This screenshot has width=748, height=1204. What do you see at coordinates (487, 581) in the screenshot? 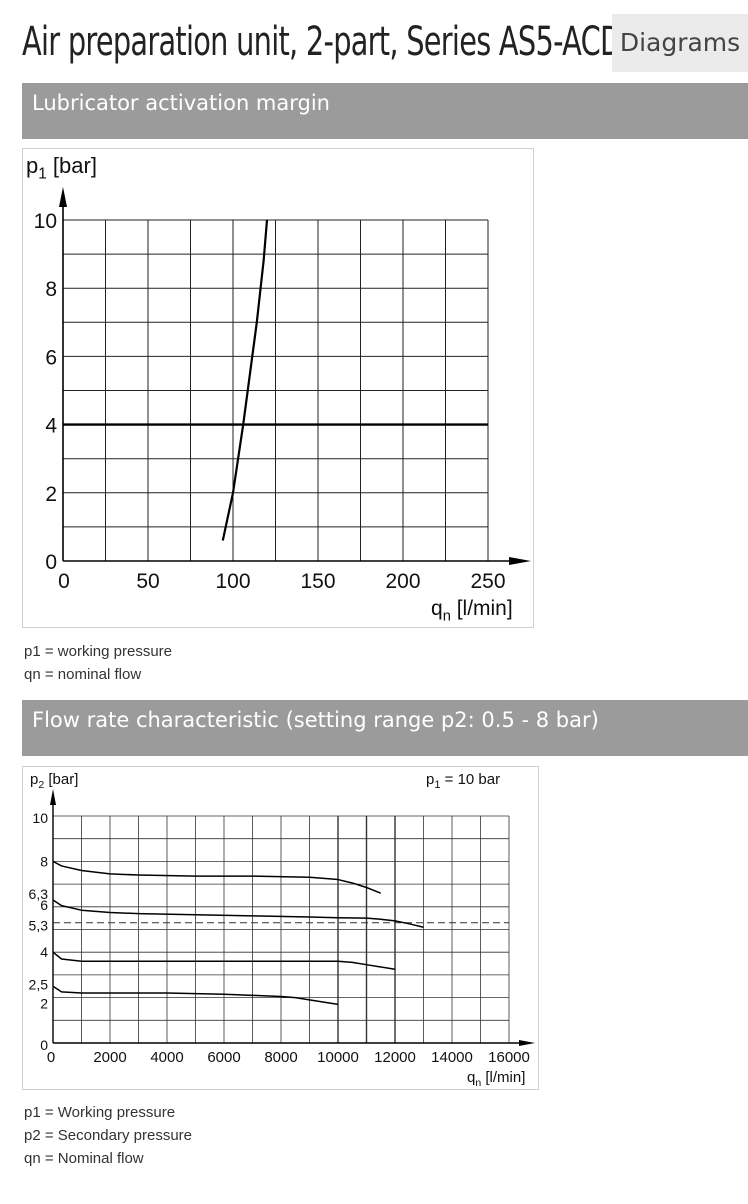
I see `x-tick-label: 250` at bounding box center [487, 581].